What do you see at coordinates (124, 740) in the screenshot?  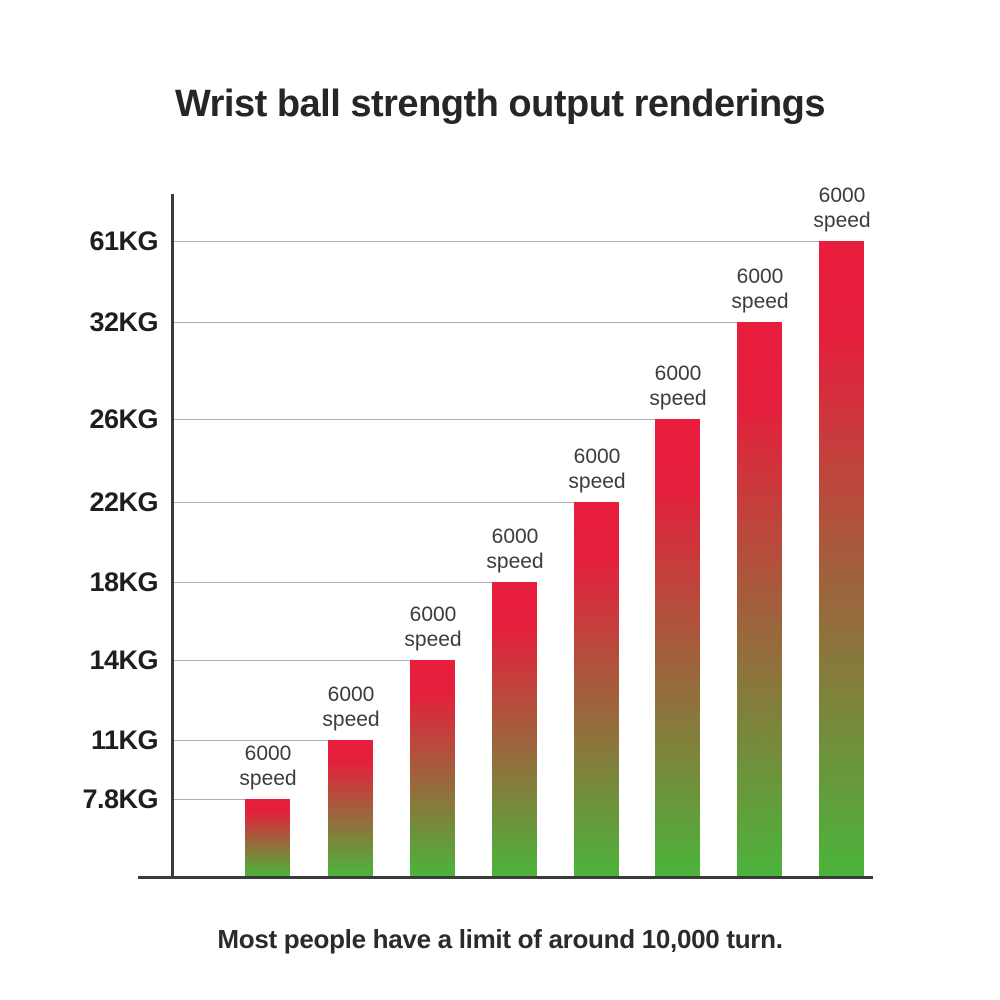 I see `y-tick-label: 11KG` at bounding box center [124, 740].